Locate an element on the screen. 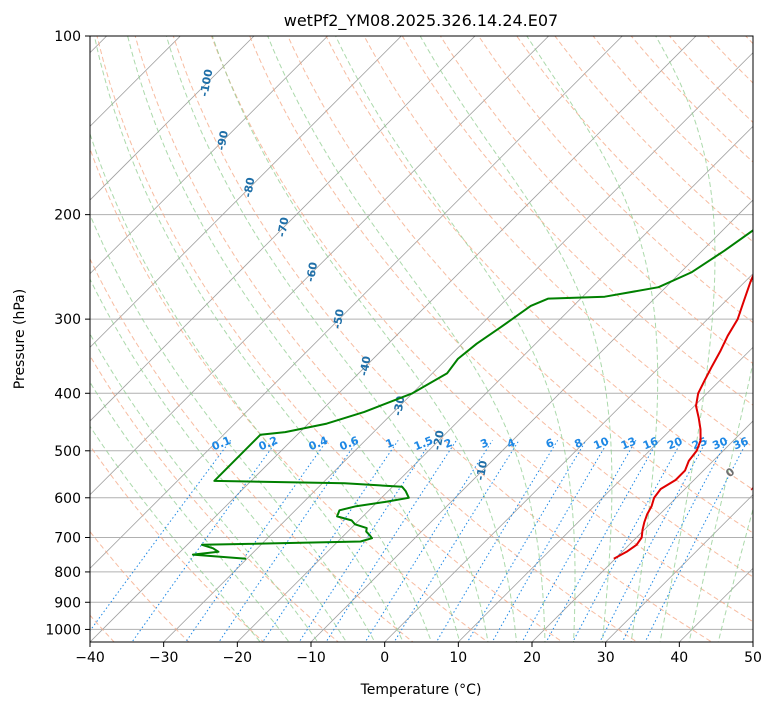 The image size is (775, 708). y-tick-label: 600 is located at coordinates (67, 499).